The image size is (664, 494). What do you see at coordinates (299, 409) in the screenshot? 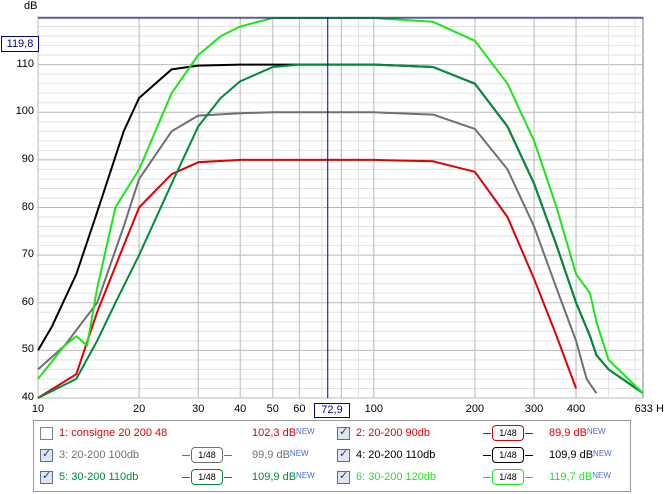
I see `x-tick-label: 60` at bounding box center [299, 409].